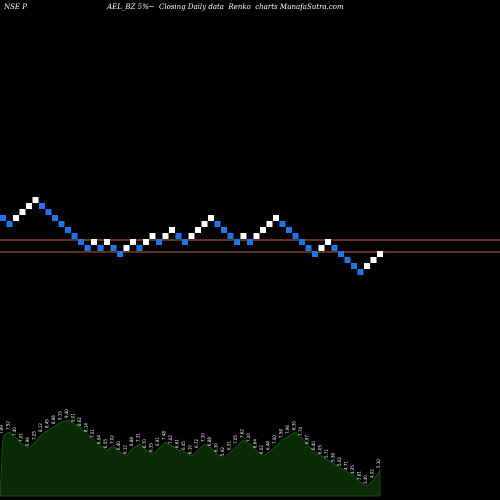 The width and height of the screenshot is (500, 500). Describe the element at coordinates (300, 431) in the screenshot. I see `volume-label-46: 7.74` at that location.